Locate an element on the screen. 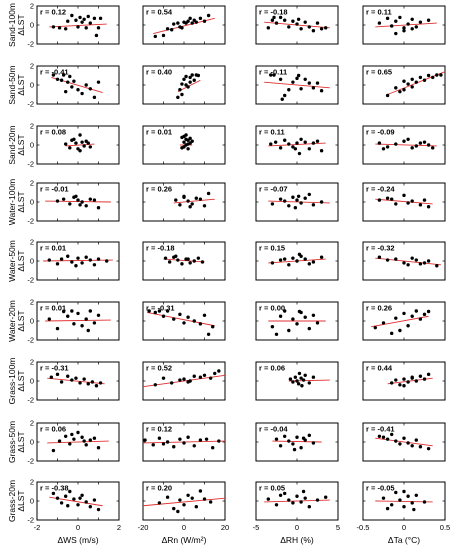  x-tick-label: 2 is located at coordinates (119, 527).